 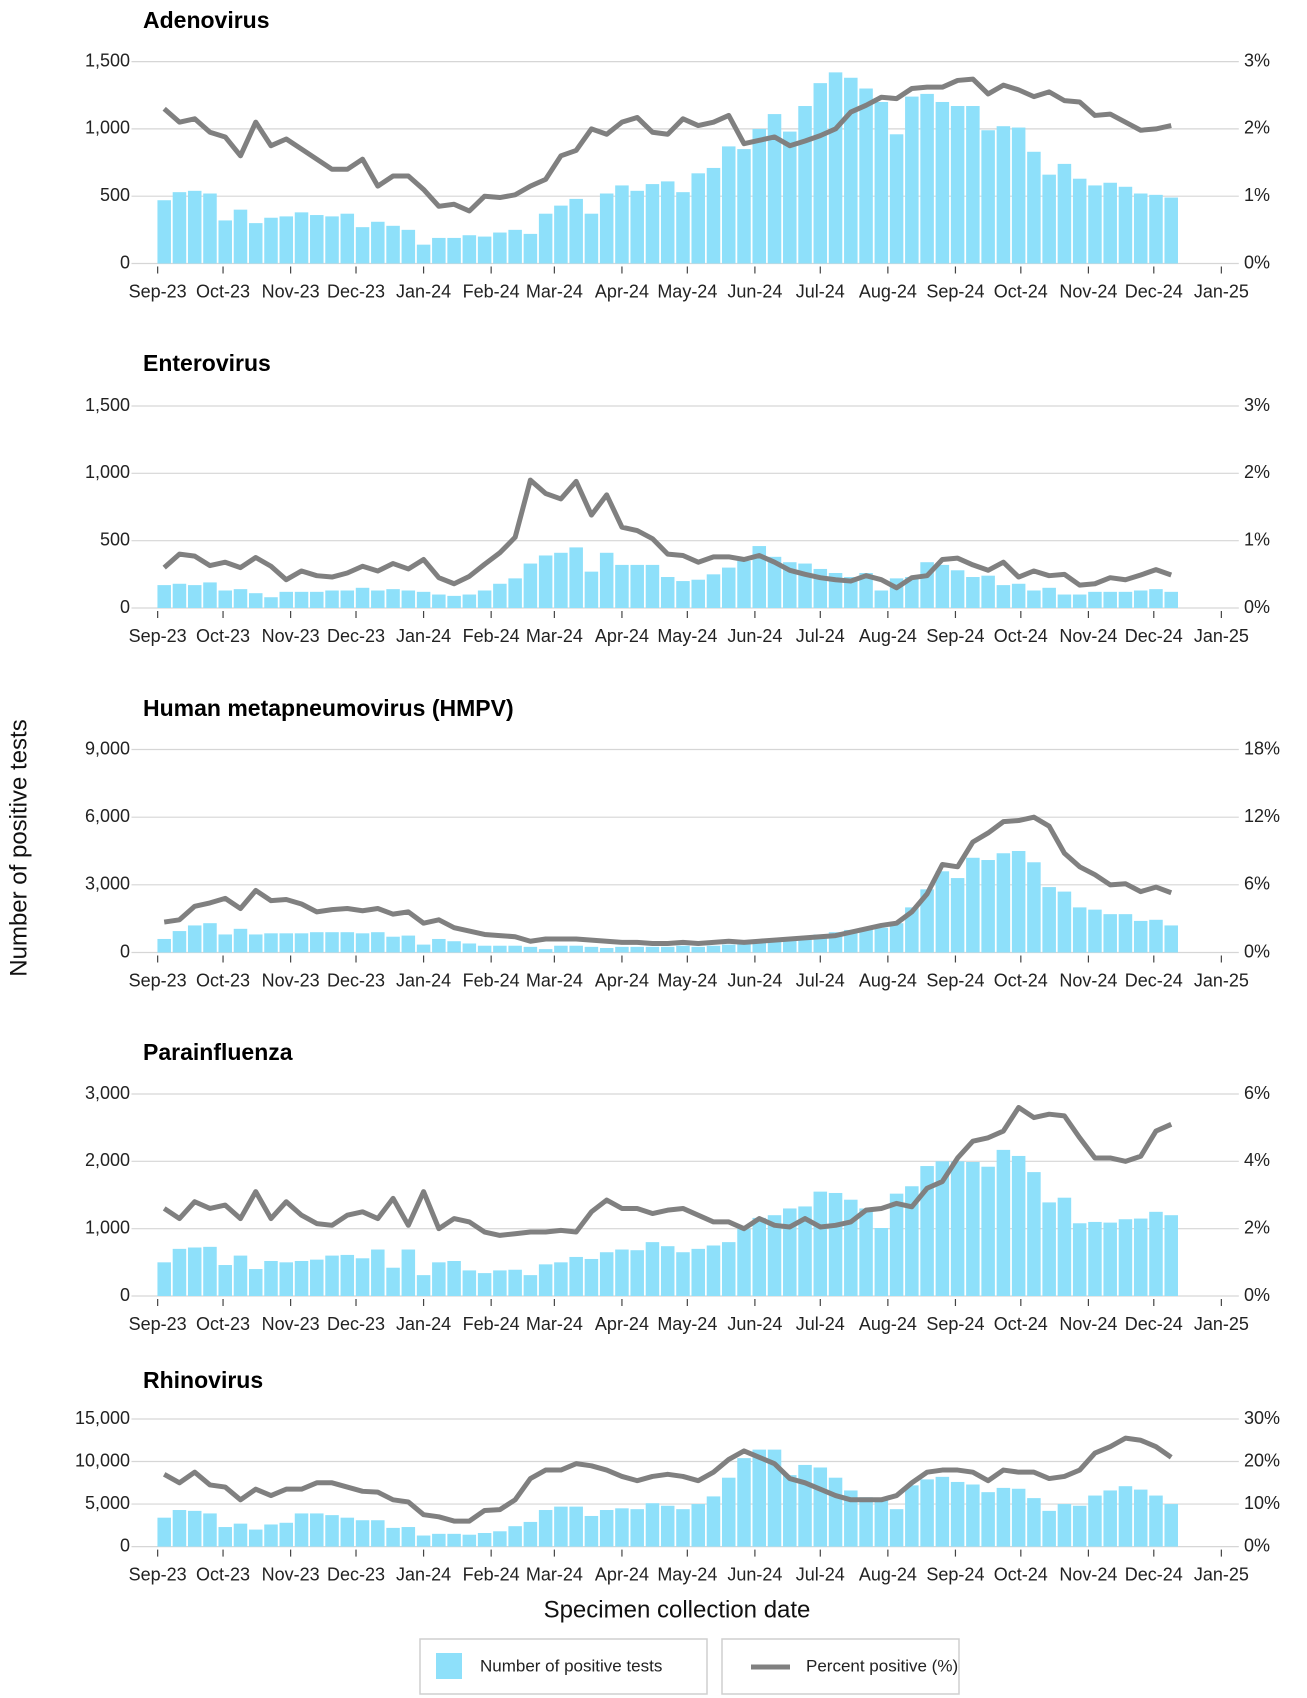 What do you see at coordinates (207, 363) in the screenshot?
I see `panel-title: Enterovirus` at bounding box center [207, 363].